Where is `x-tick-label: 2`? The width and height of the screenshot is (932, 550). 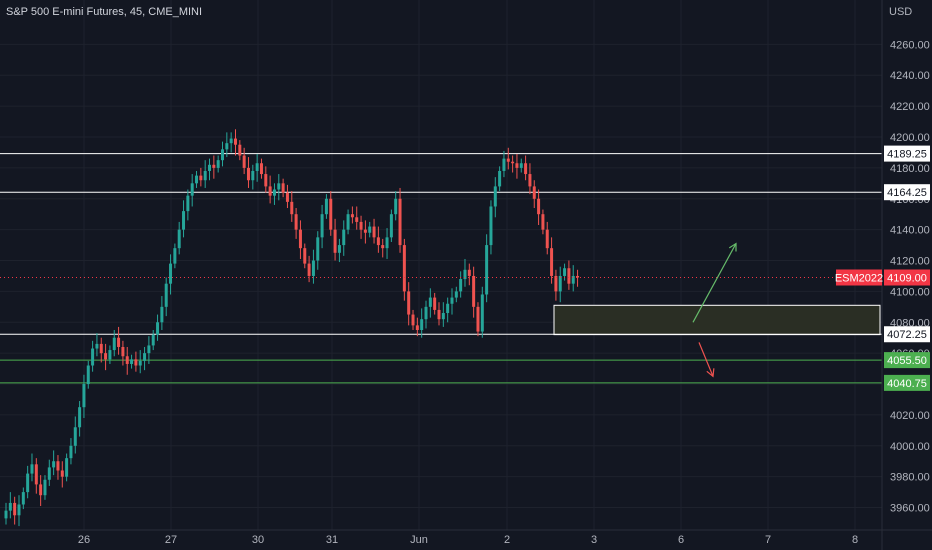
x-tick-label: 2 is located at coordinates (507, 540).